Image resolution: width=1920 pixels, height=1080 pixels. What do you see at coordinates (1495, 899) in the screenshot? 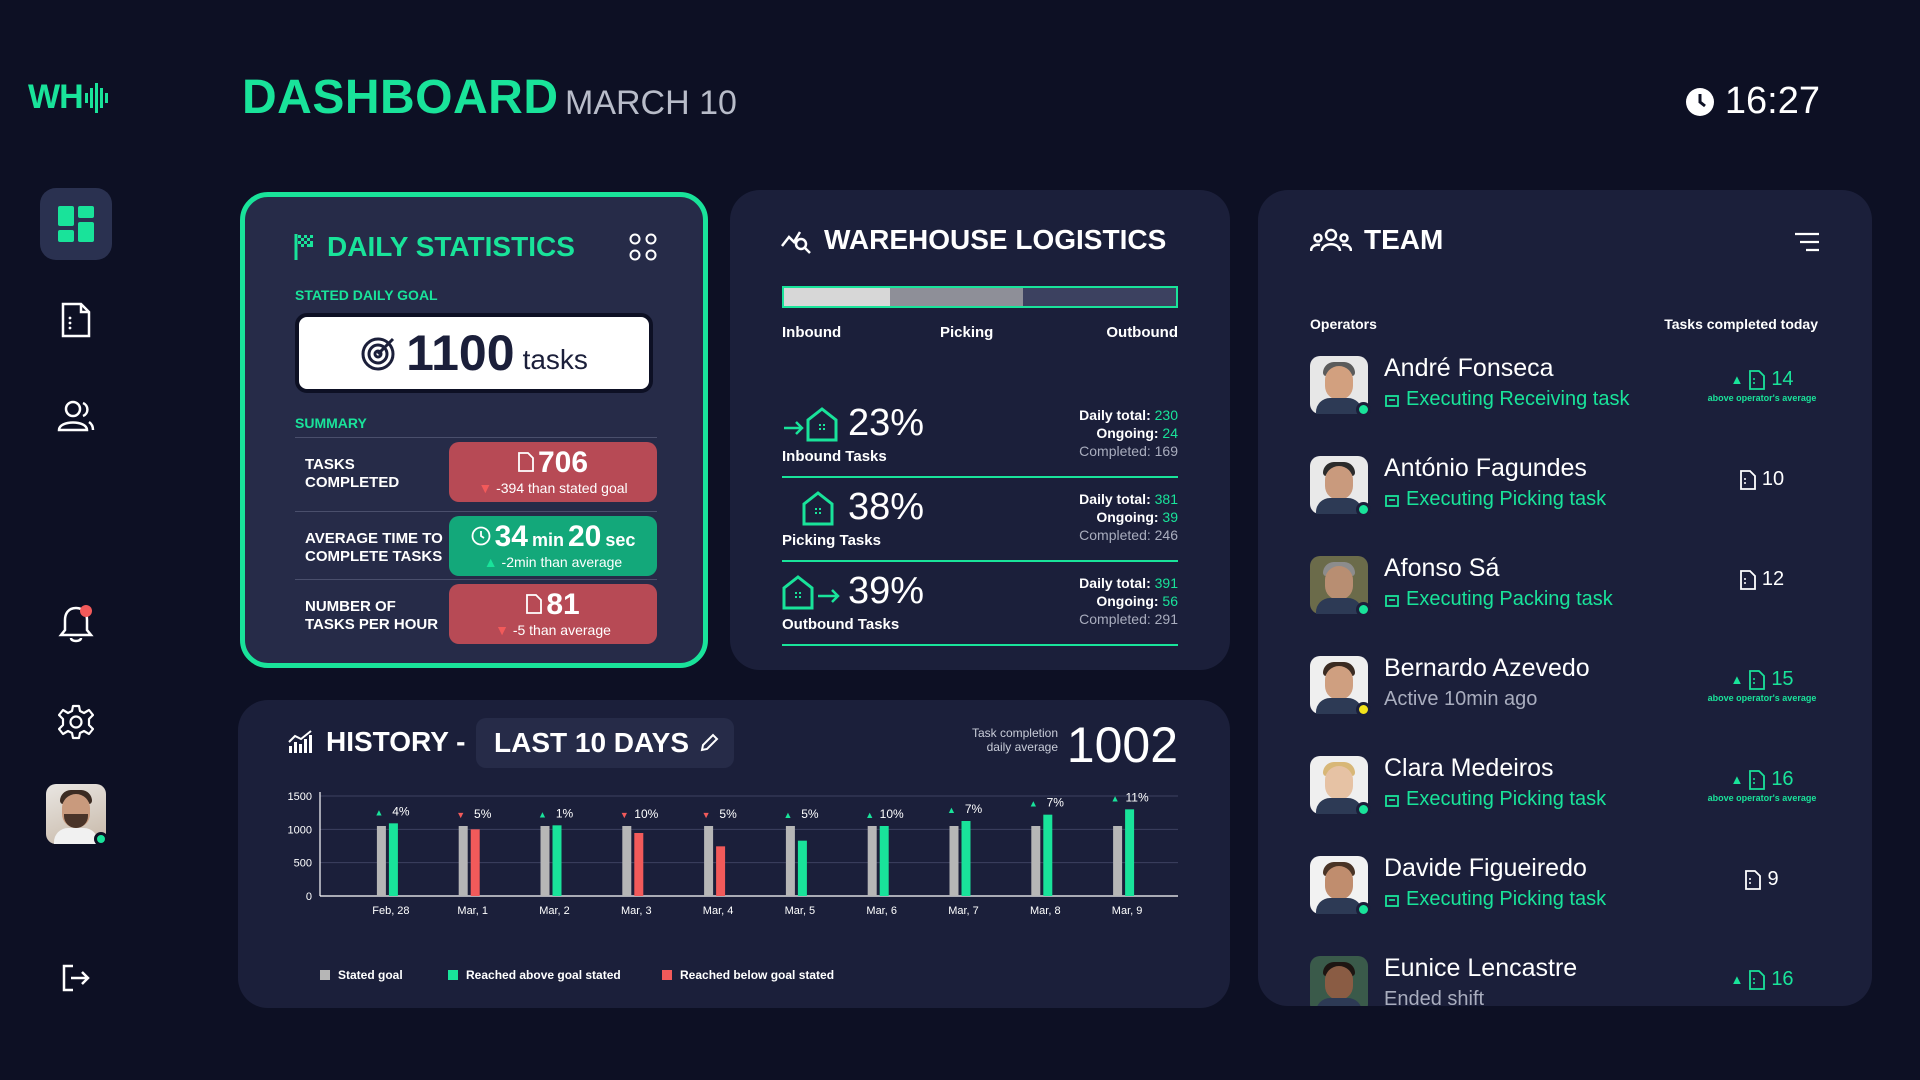
I see `operator-status: Executing Picking task` at bounding box center [1495, 899].